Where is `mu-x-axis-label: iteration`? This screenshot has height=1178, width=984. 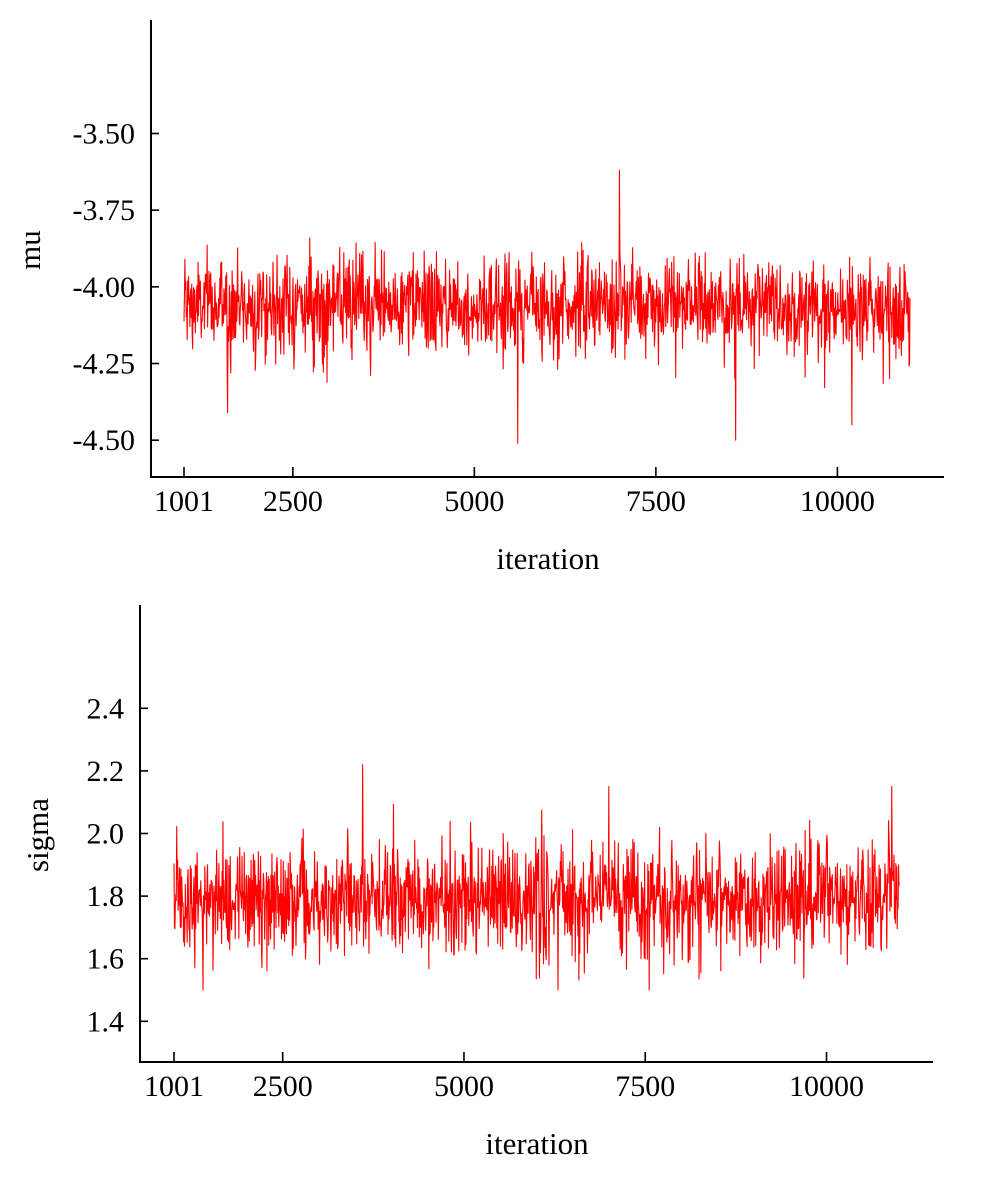 mu-x-axis-label: iteration is located at coordinates (548, 558).